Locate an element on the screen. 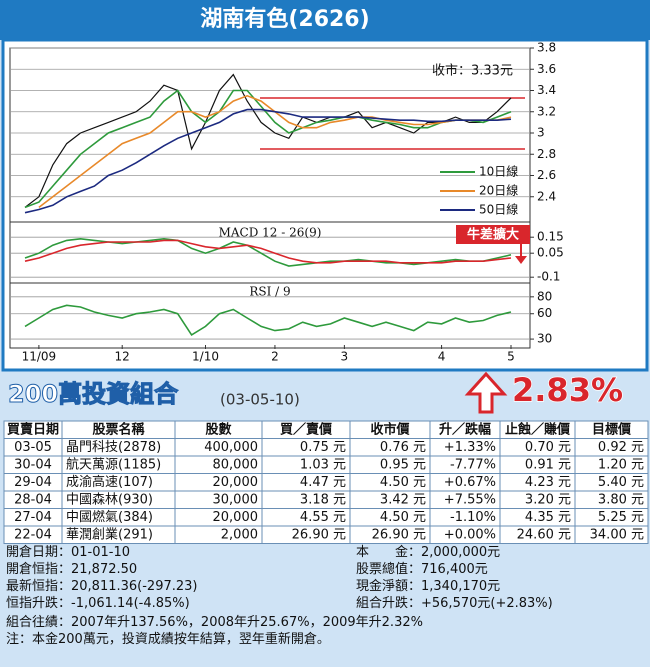 This screenshot has width=650, height=667. summary-item: 開倉恒指：21,872.50 is located at coordinates (71, 569).